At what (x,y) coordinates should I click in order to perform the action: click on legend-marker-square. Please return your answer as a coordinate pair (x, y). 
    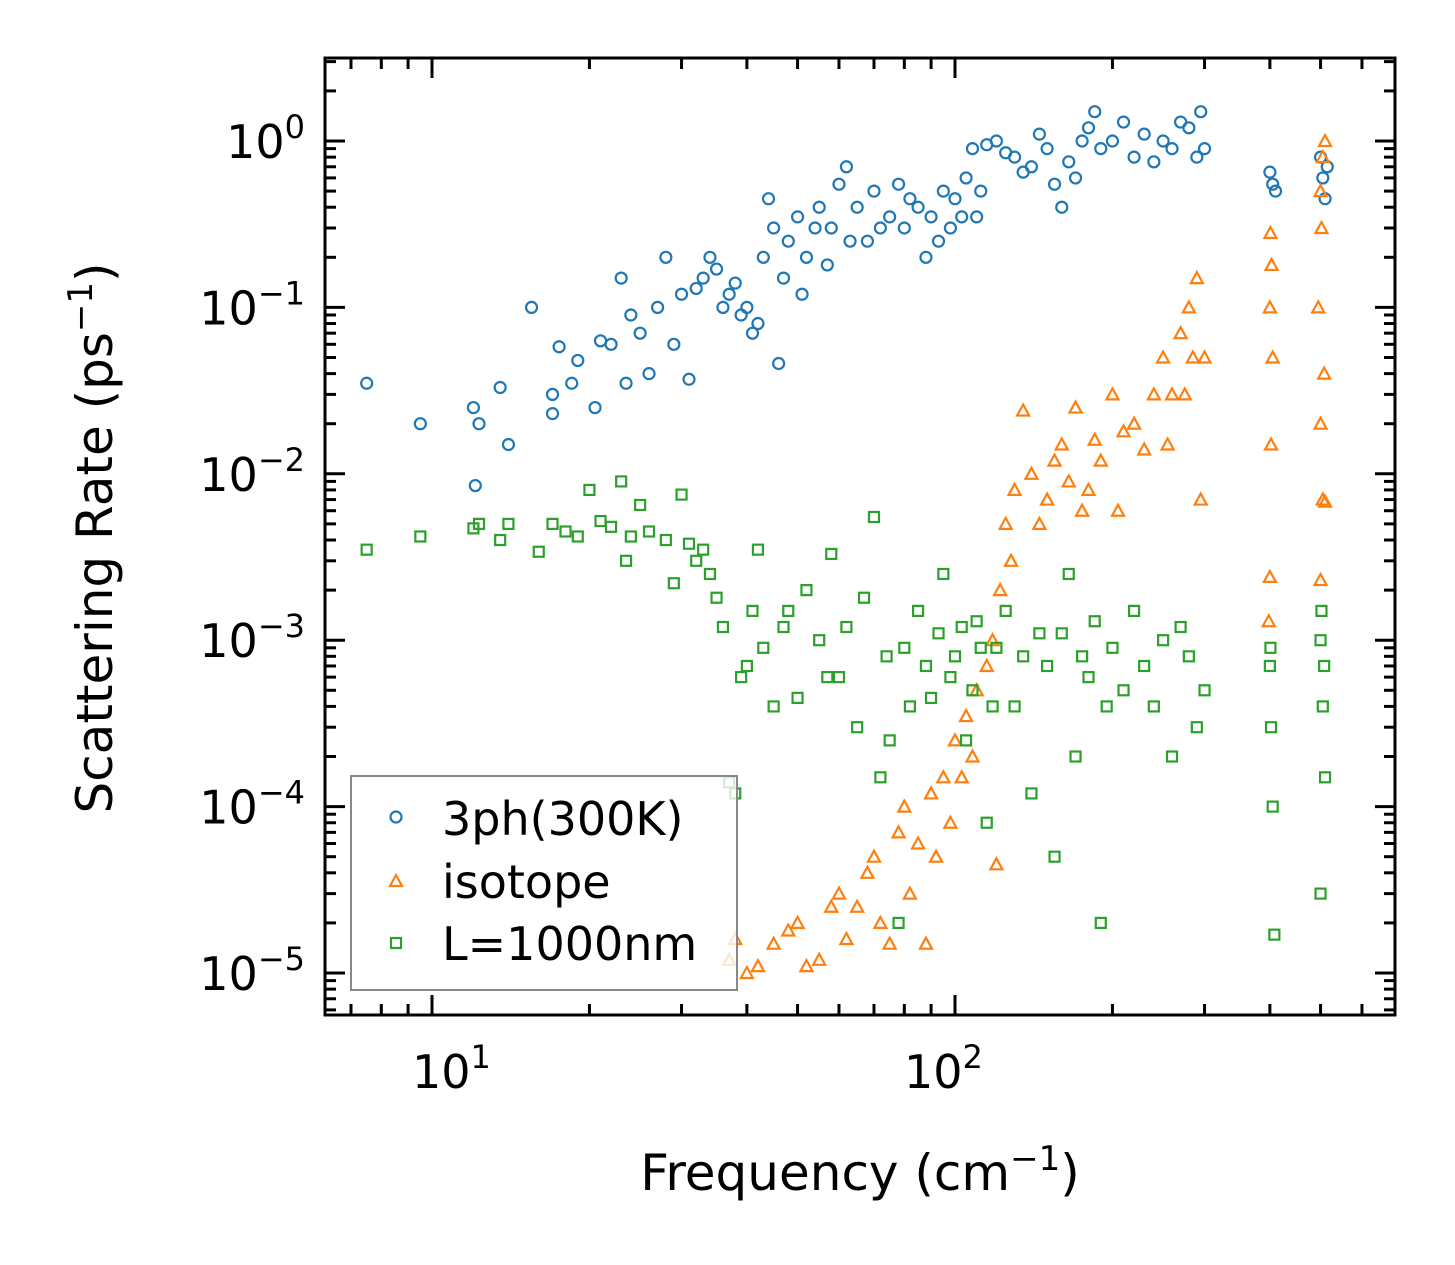
    Looking at the image, I should click on (396, 943).